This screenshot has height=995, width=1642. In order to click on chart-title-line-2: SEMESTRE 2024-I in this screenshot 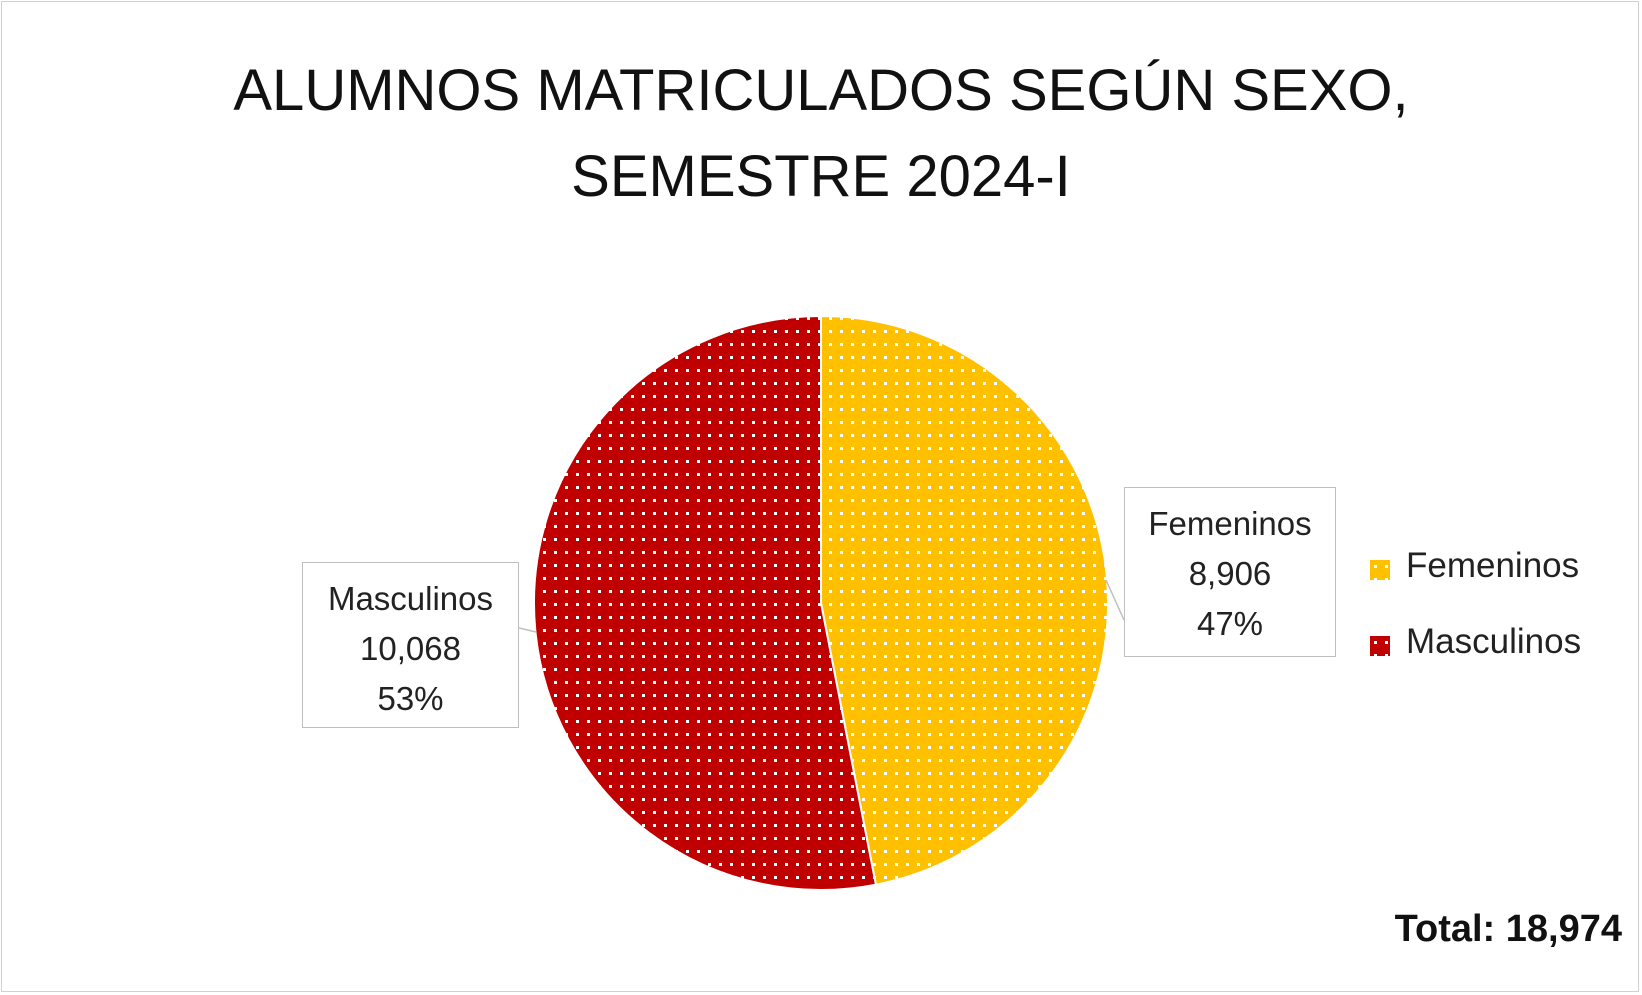, I will do `click(821, 176)`.